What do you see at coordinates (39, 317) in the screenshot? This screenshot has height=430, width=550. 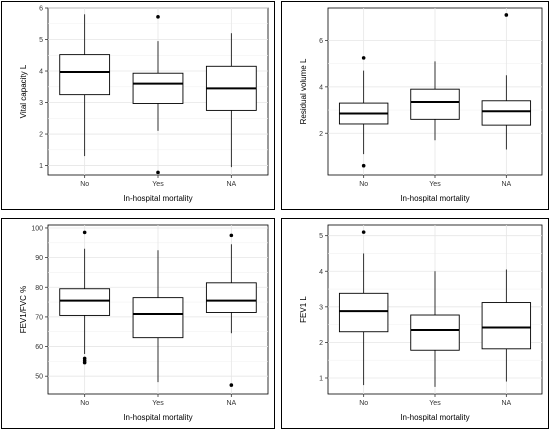 I see `y-tick-label: 70` at bounding box center [39, 317].